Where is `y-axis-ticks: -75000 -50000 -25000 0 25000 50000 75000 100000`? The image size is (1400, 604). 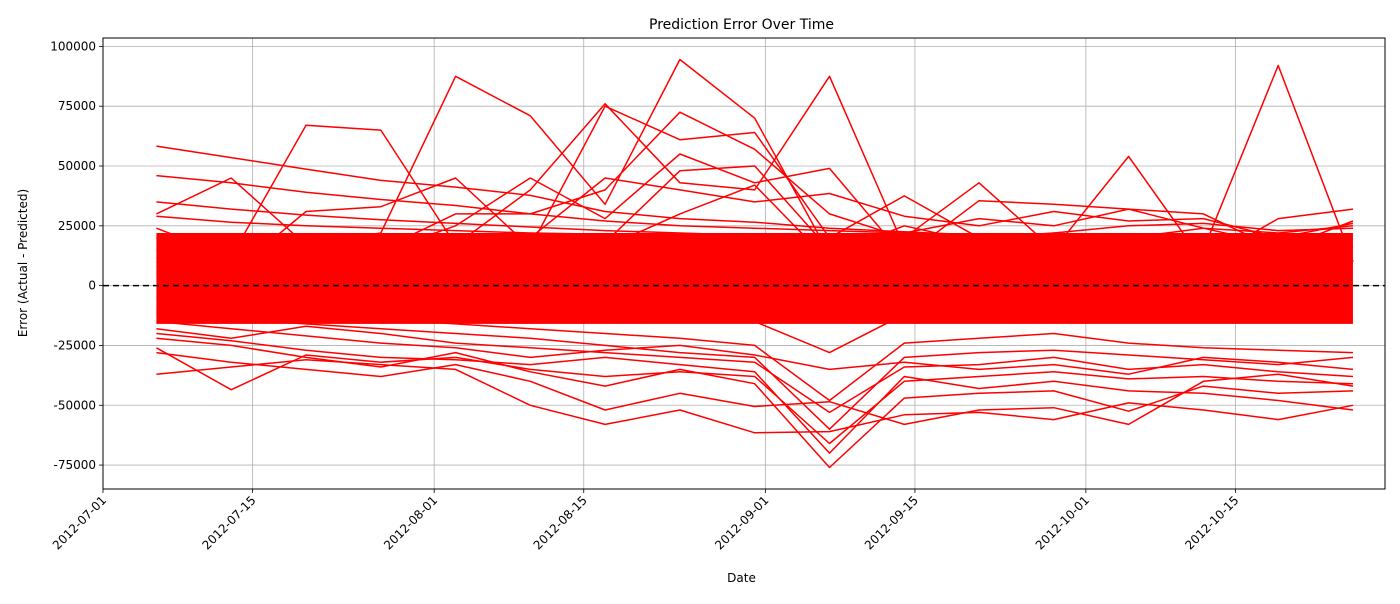 y-axis-ticks: -75000 -50000 -25000 0 25000 50000 75000 100000 is located at coordinates (76, 255).